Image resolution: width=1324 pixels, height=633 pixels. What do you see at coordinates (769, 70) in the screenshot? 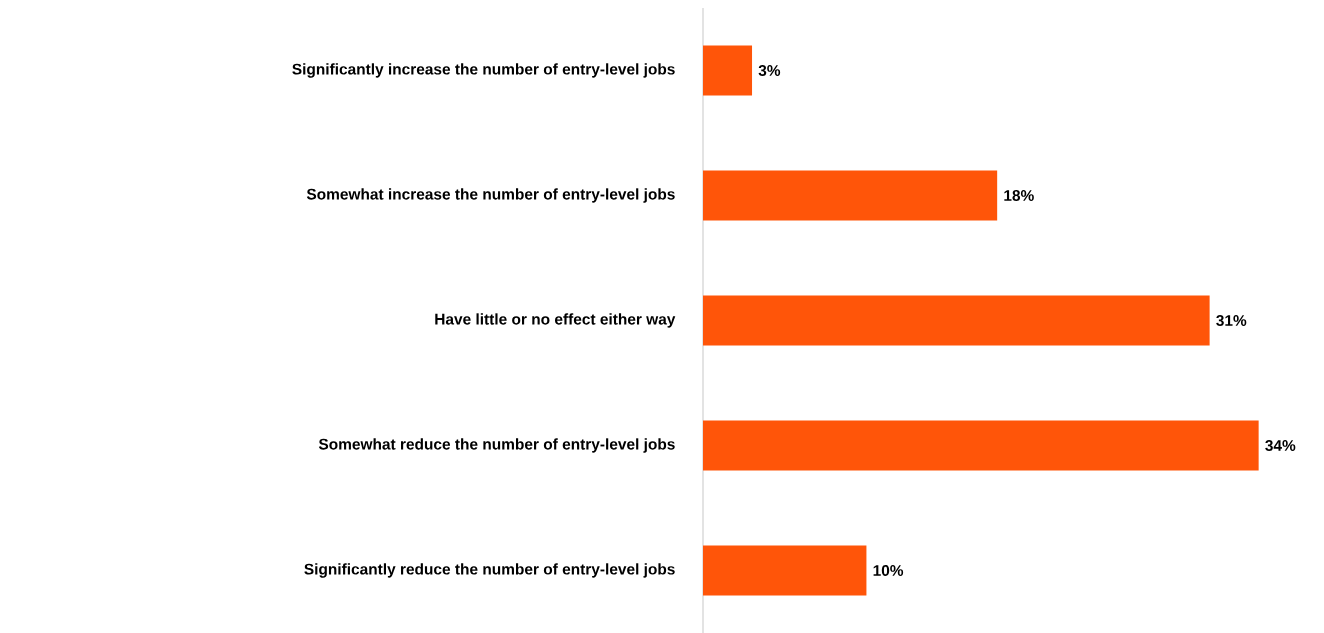
I see `data-label: 3%` at bounding box center [769, 70].